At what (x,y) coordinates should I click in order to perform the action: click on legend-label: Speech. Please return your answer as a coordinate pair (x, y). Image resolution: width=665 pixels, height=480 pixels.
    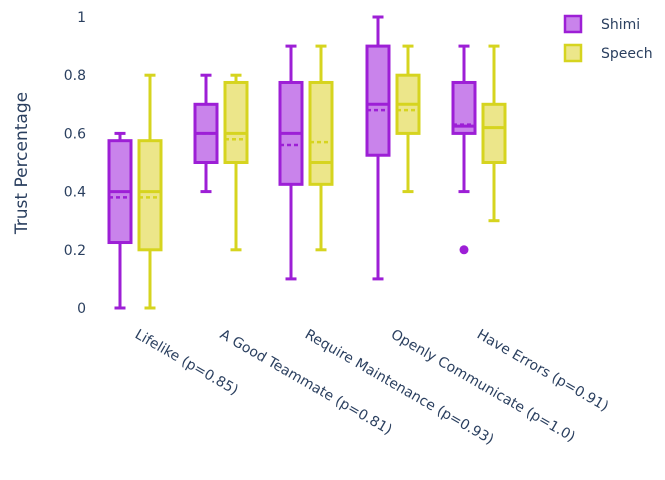
    Looking at the image, I should click on (627, 54).